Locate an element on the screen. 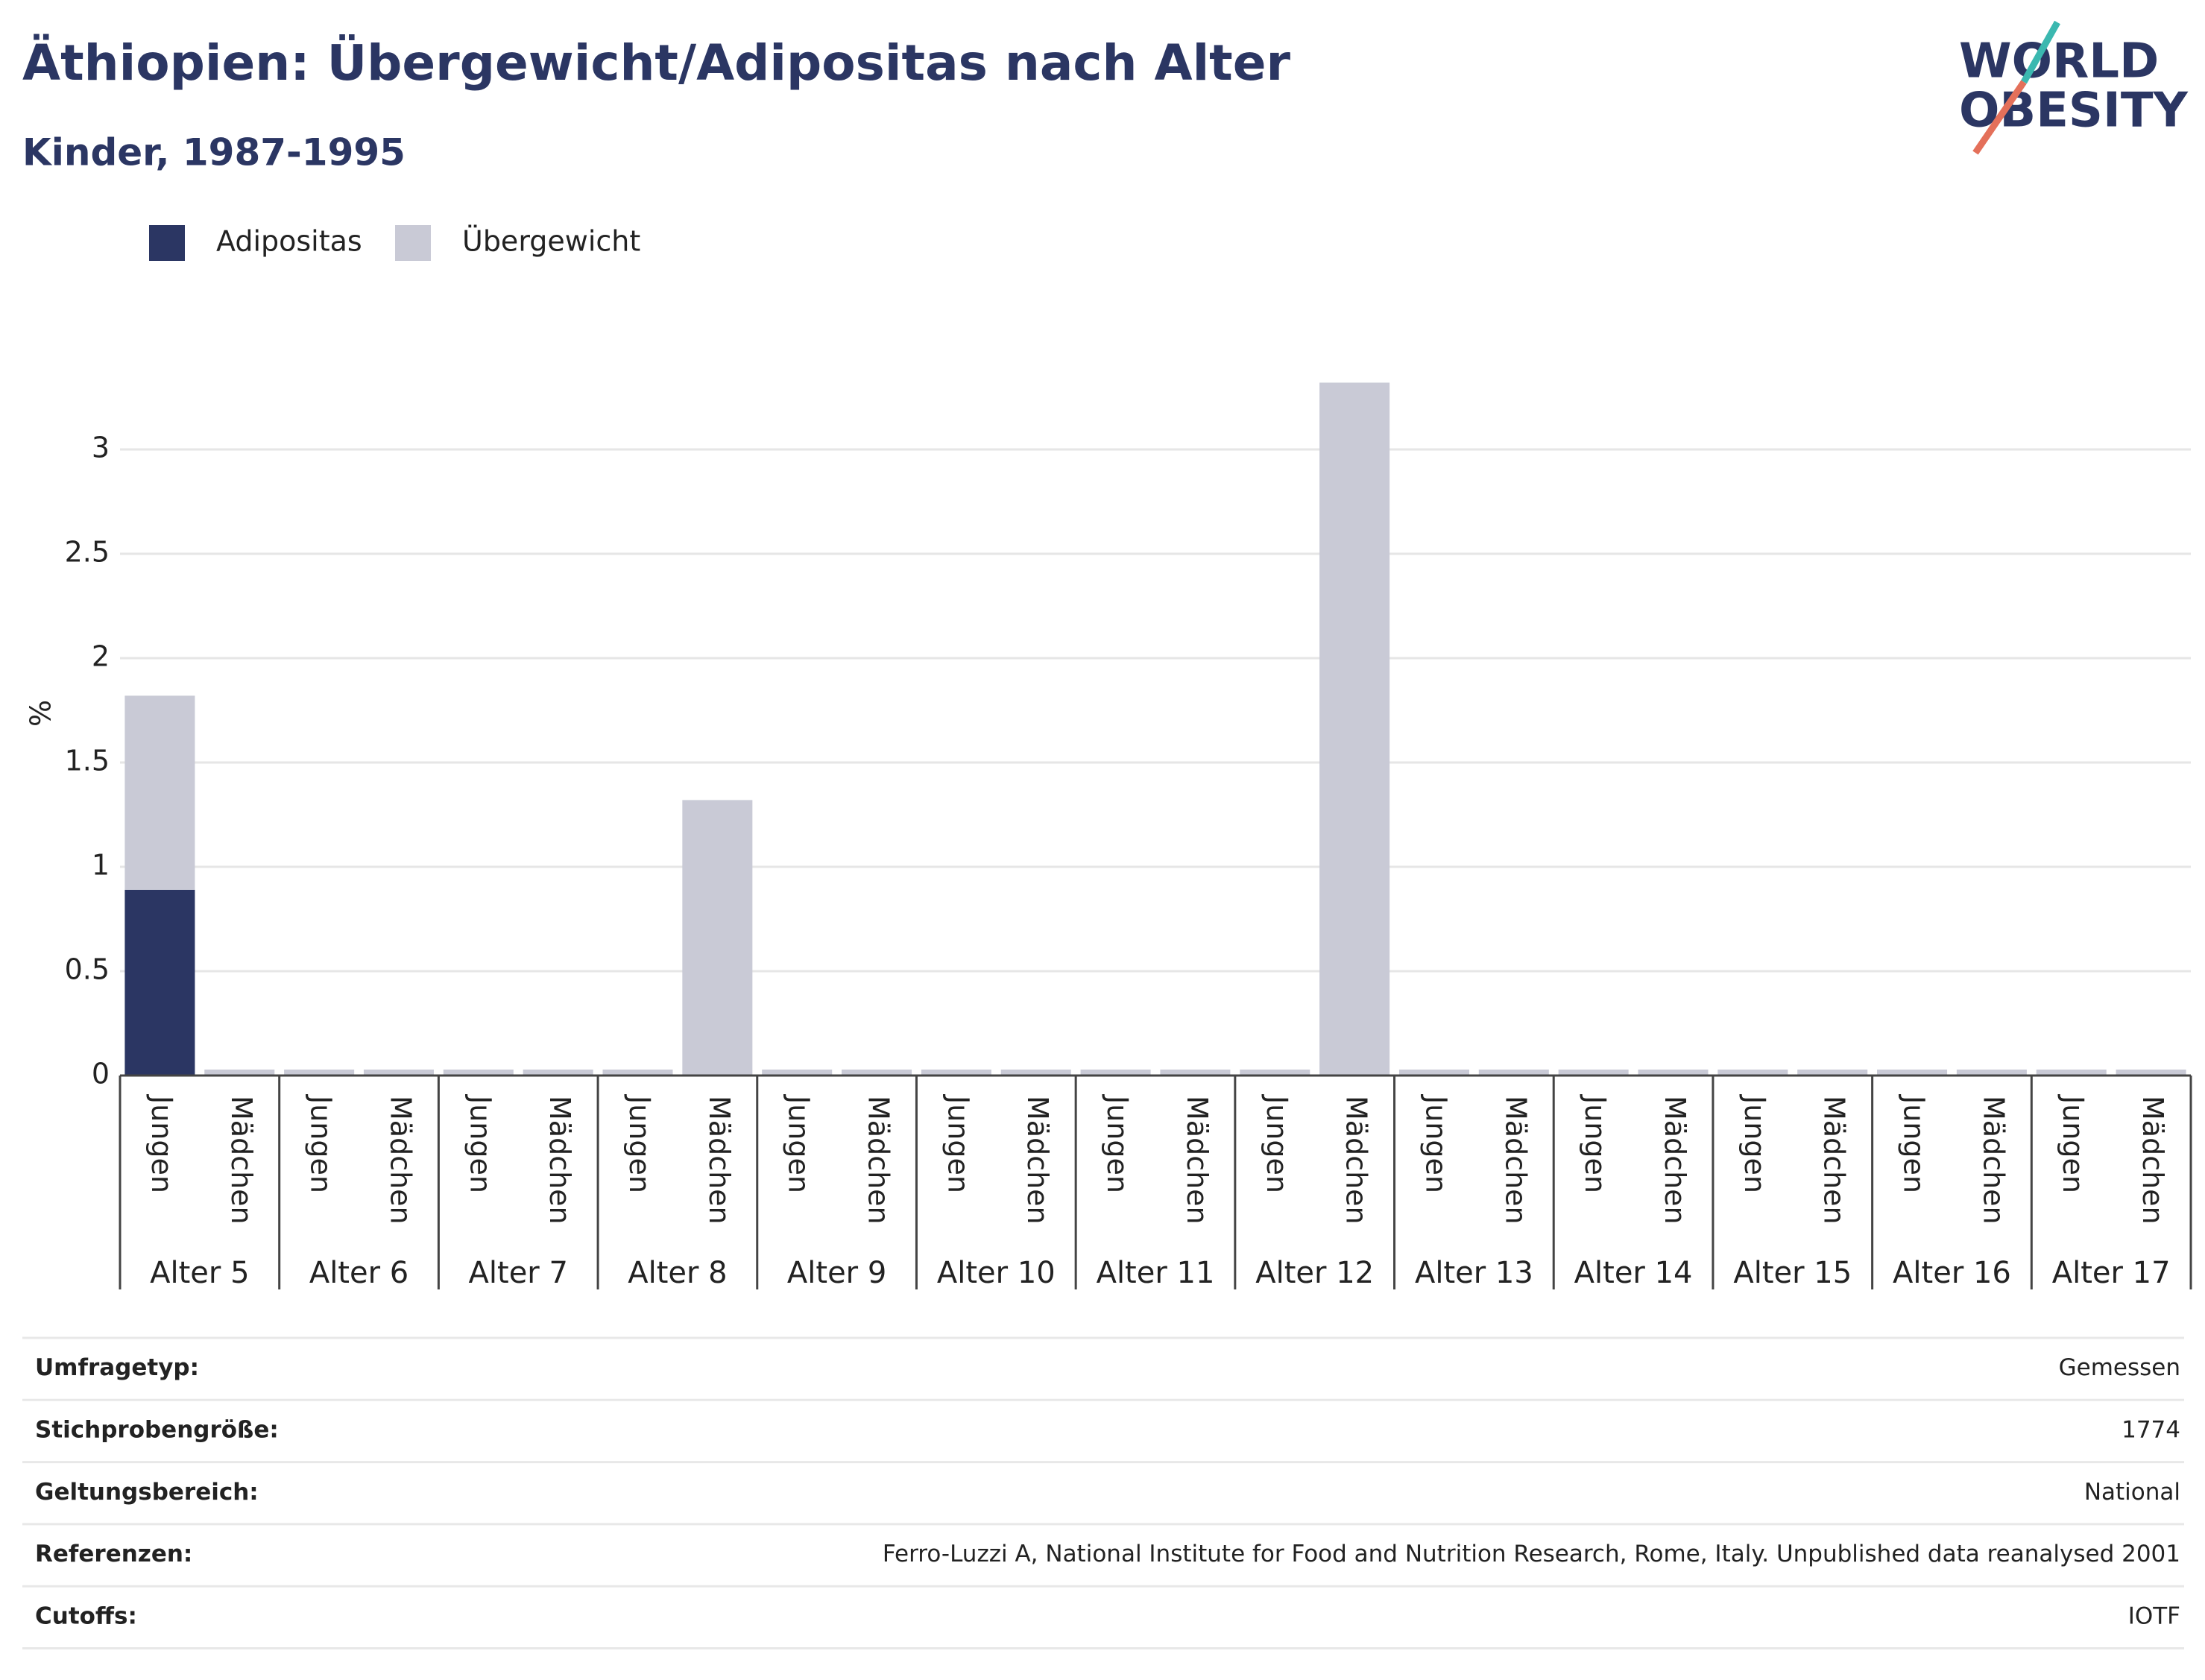 The width and height of the screenshot is (2205, 1680). table-value: National is located at coordinates (2132, 1492).